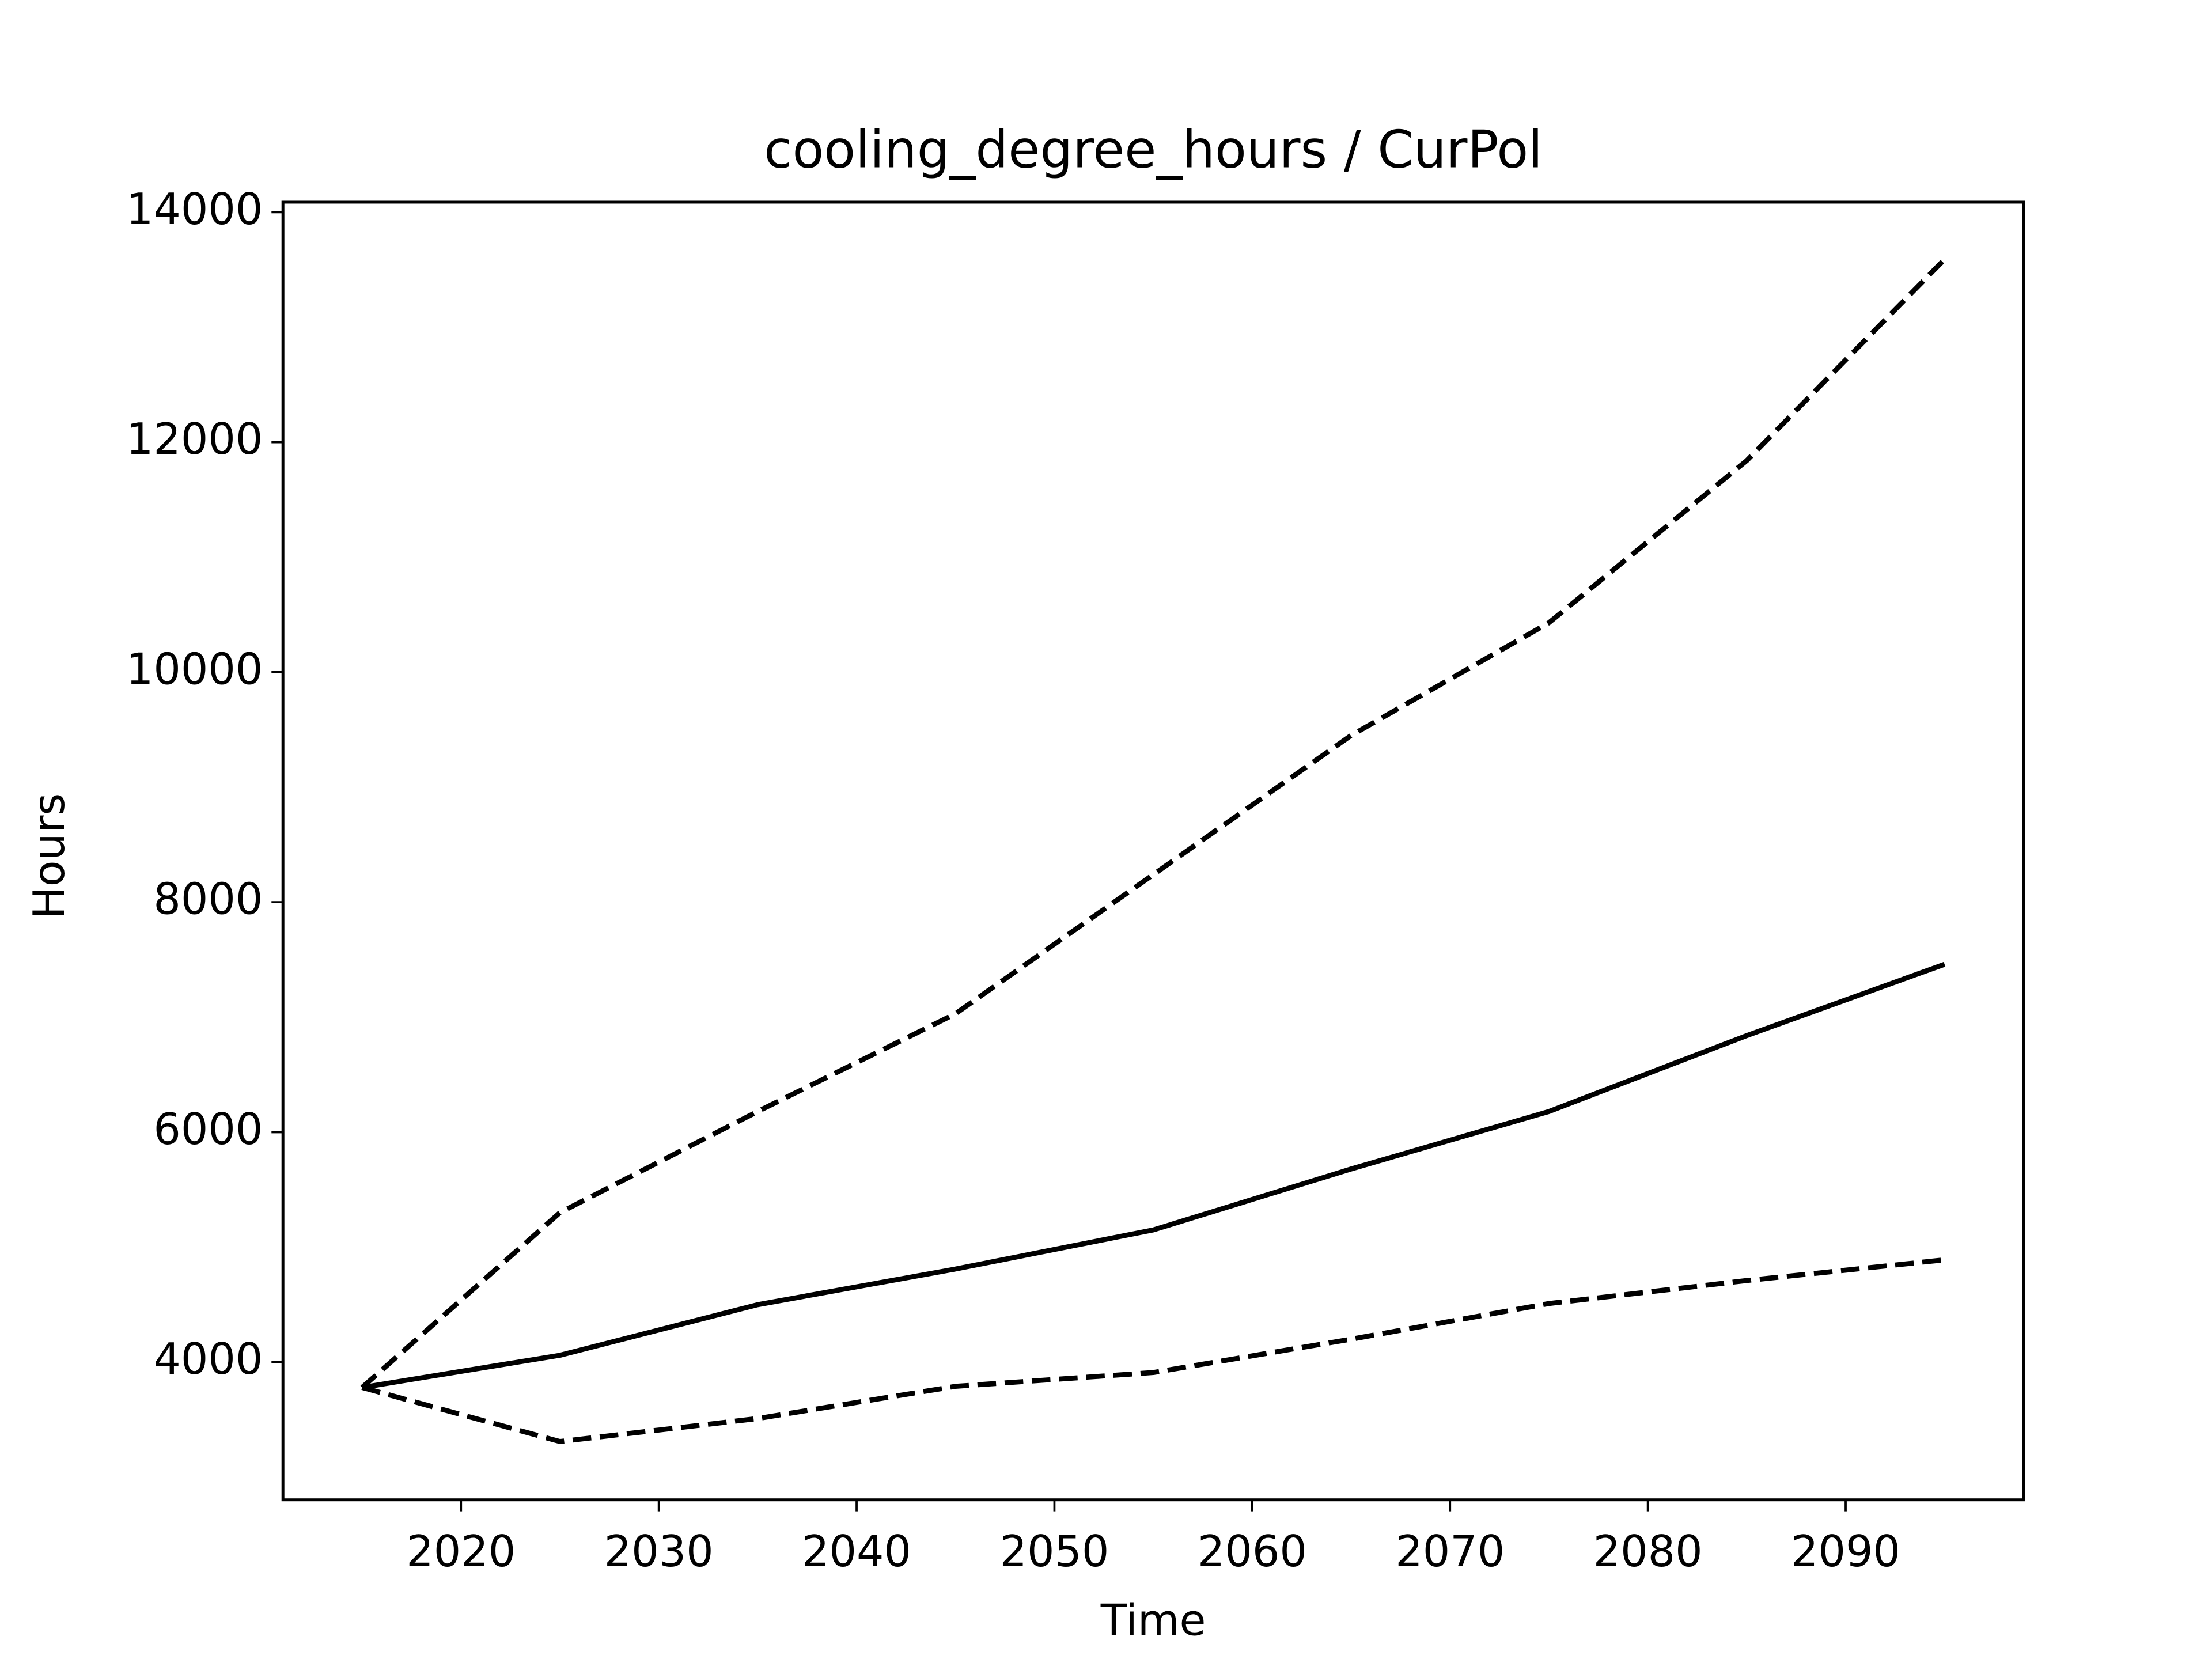  What do you see at coordinates (1153, 150) in the screenshot?
I see `chart-title: cooling_degree_hours / CurPol` at bounding box center [1153, 150].